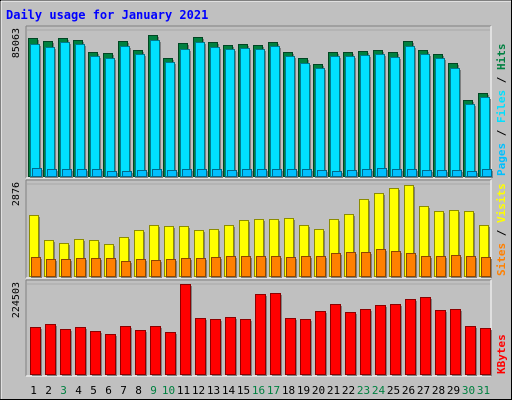 This screenshot has height=400, width=512. Describe the element at coordinates (501, 57) in the screenshot. I see `legend-item-hits: Hits` at that location.